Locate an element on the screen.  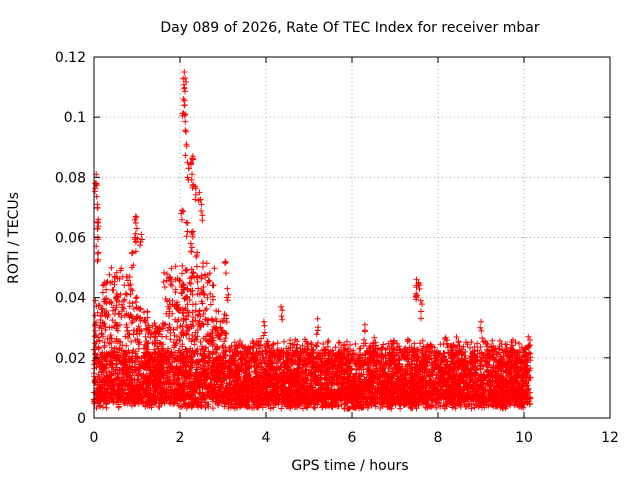
x-tick-label: 4 is located at coordinates (266, 438).